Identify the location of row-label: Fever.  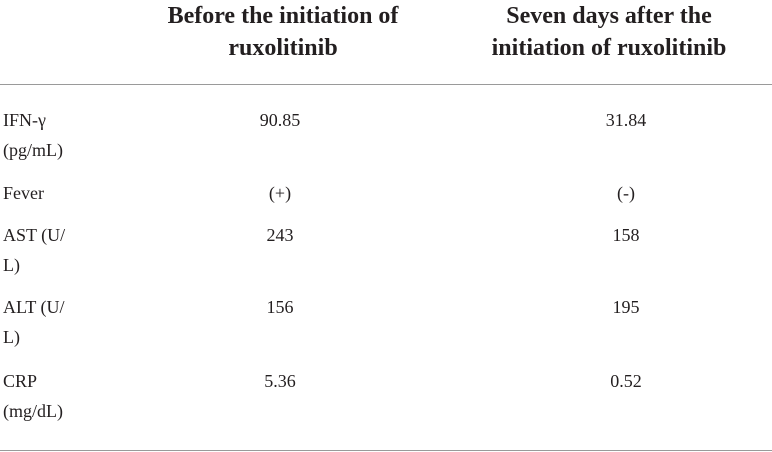
(23, 193).